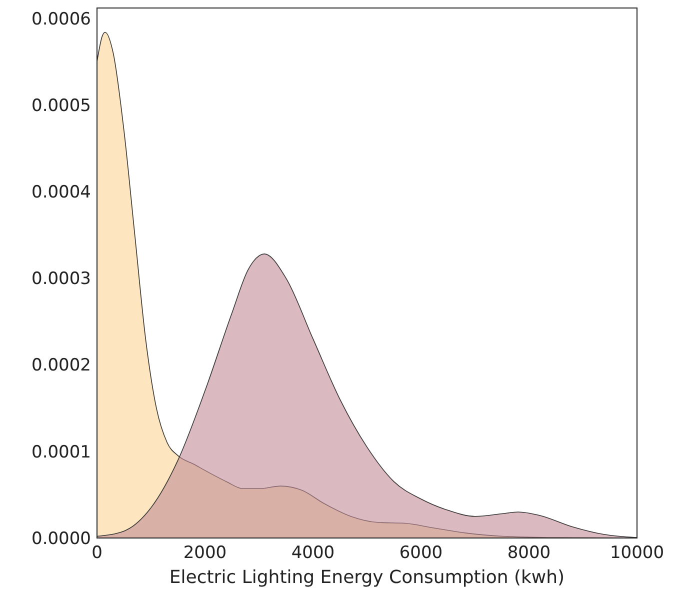 Image resolution: width=673 pixels, height=597 pixels. What do you see at coordinates (529, 553) in the screenshot?
I see `x-tick-label: 8000` at bounding box center [529, 553].